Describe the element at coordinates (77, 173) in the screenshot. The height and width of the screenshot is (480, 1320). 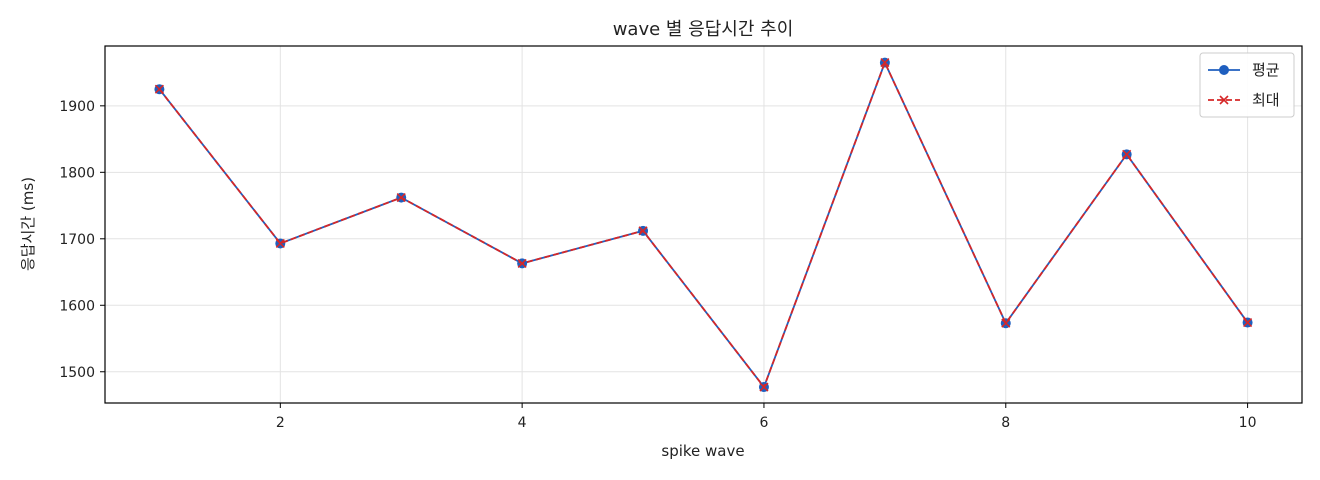
I see `y-tick-label: 1800` at that location.